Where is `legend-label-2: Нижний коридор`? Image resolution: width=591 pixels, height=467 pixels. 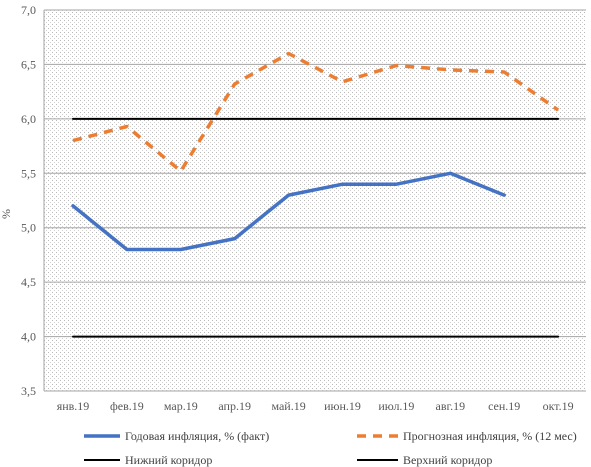
legend-label-2: Нижний коридор is located at coordinates (168, 460).